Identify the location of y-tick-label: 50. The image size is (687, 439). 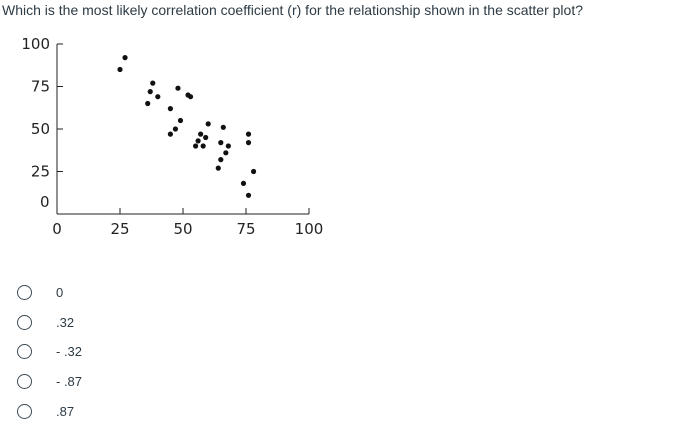
(40, 129).